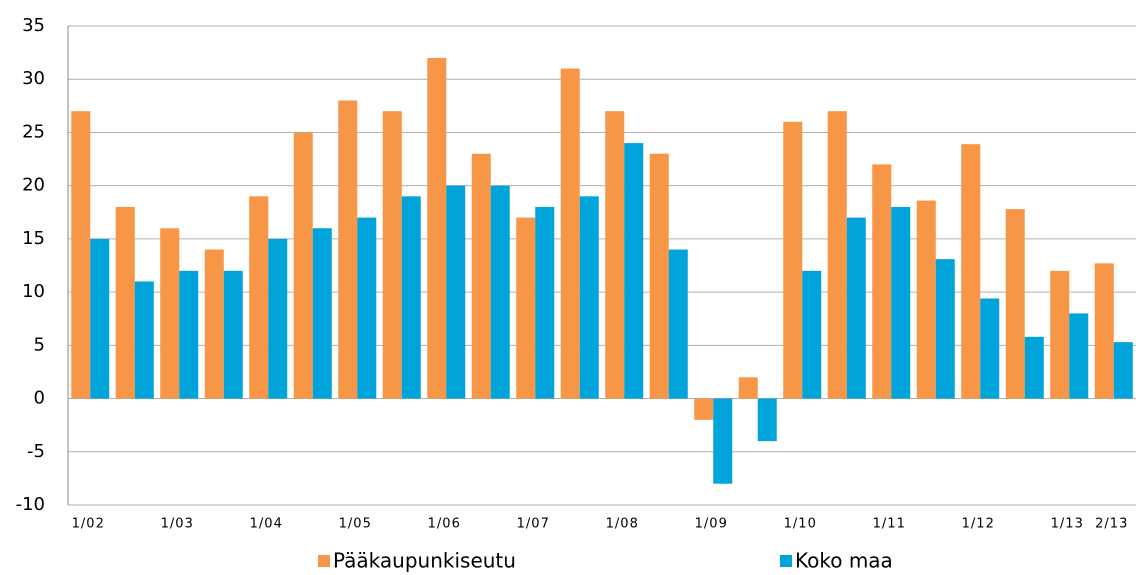 This screenshot has height=575, width=1143. Describe the element at coordinates (978, 524) in the screenshot. I see `x-tick-label: 1/12` at that location.